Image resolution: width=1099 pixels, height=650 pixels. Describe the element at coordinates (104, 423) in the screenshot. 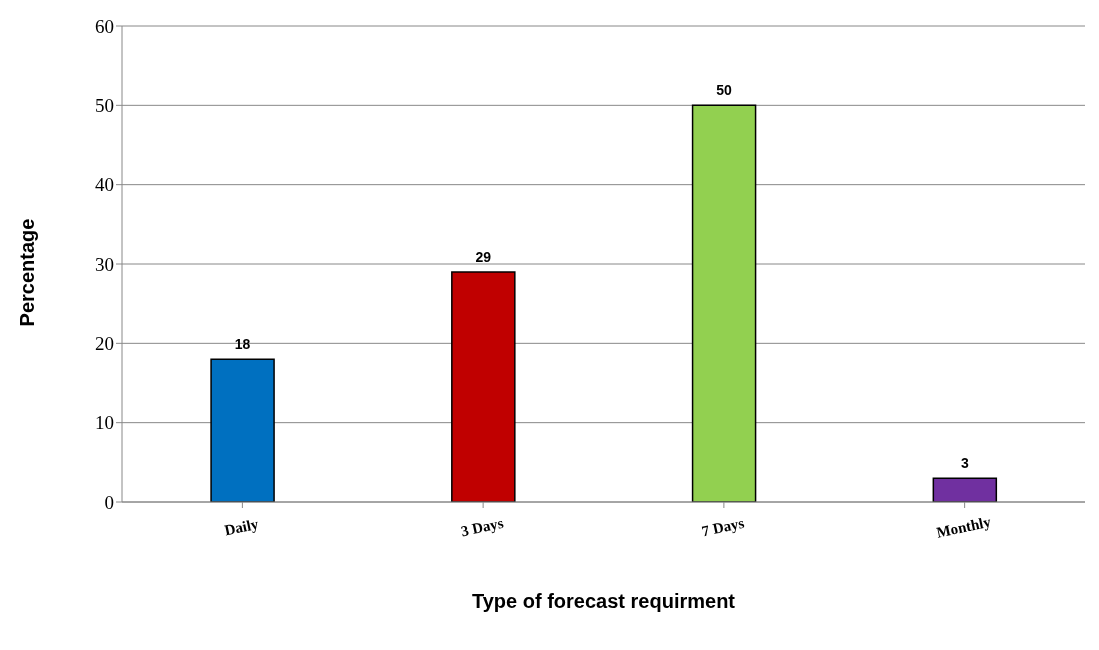

I see `y-tick-label: 10` at that location.